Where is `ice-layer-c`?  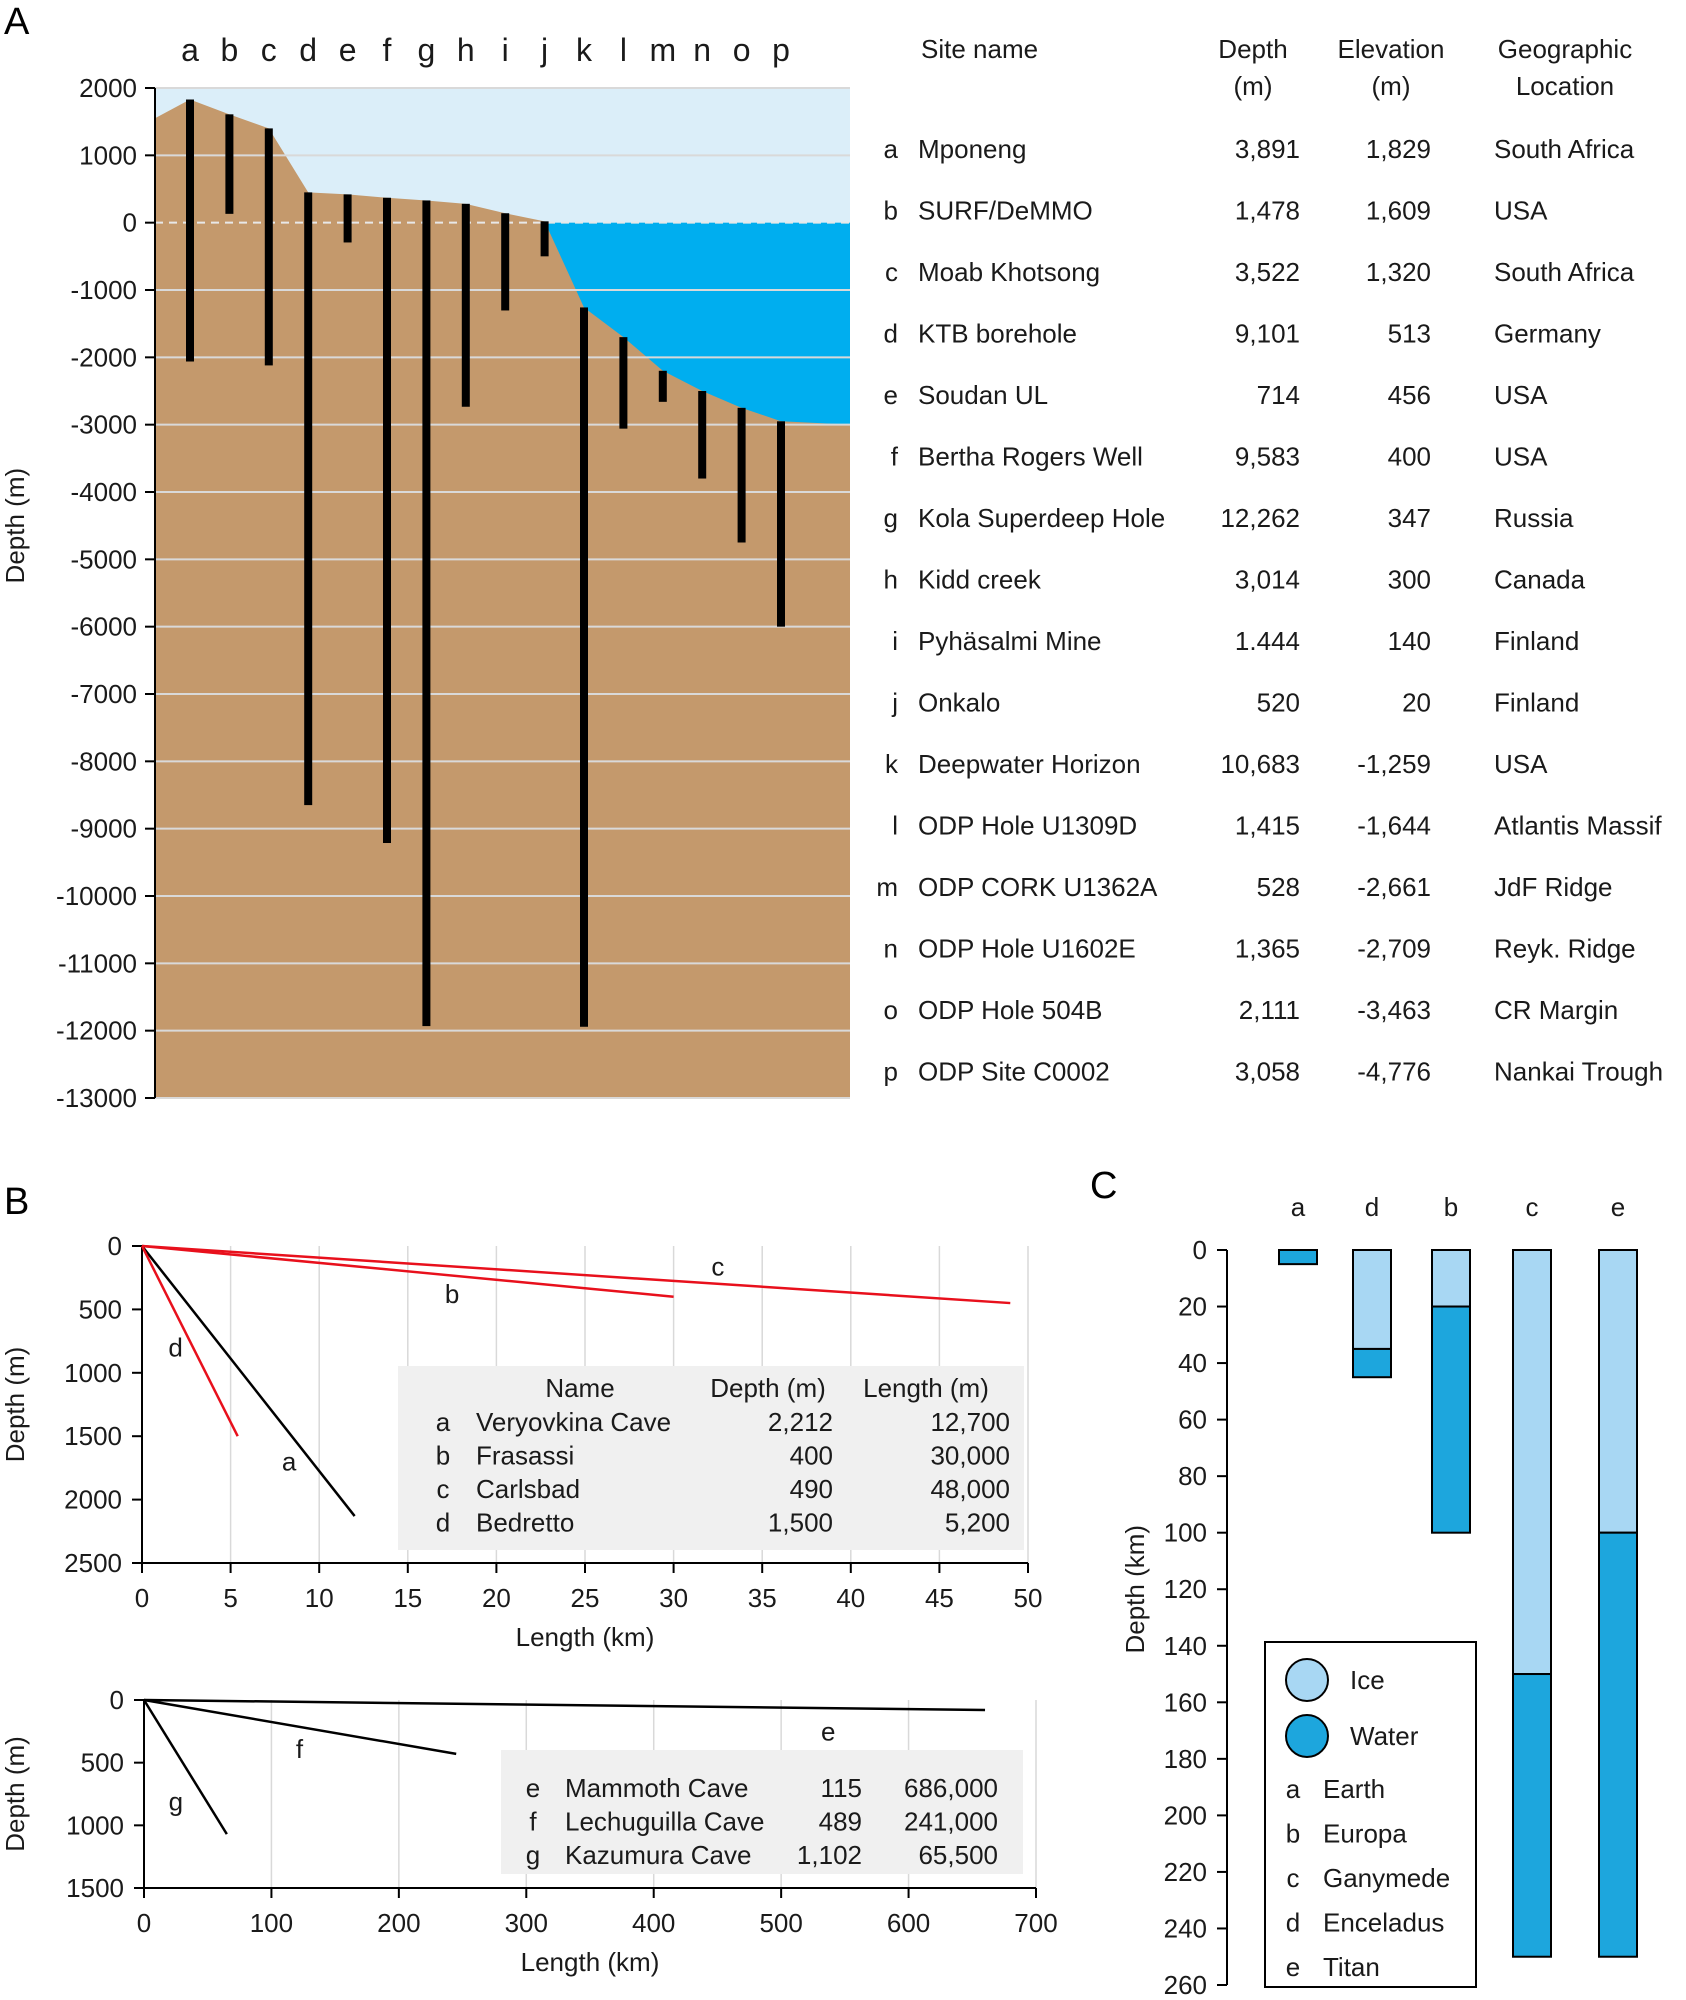 ice-layer-c is located at coordinates (1532, 1462).